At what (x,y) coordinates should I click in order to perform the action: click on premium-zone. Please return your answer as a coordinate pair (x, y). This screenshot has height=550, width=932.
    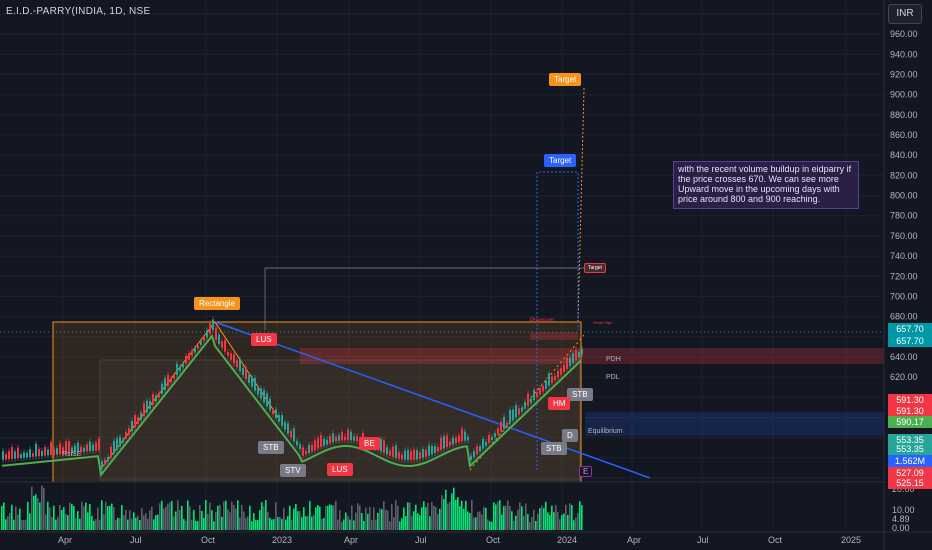
    Looking at the image, I should click on (554, 336).